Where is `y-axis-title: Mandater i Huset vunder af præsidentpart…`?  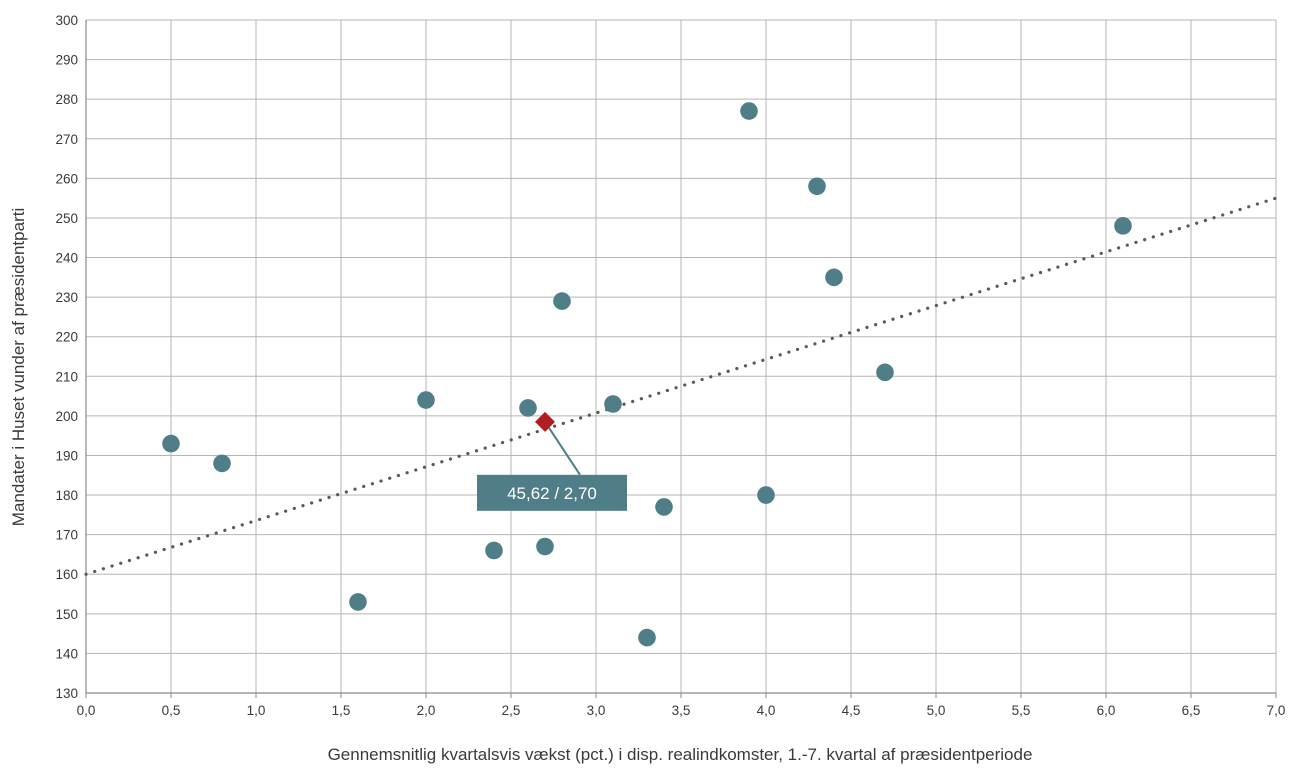 y-axis-title: Mandater i Huset vunder af præsidentpart… is located at coordinates (18, 367).